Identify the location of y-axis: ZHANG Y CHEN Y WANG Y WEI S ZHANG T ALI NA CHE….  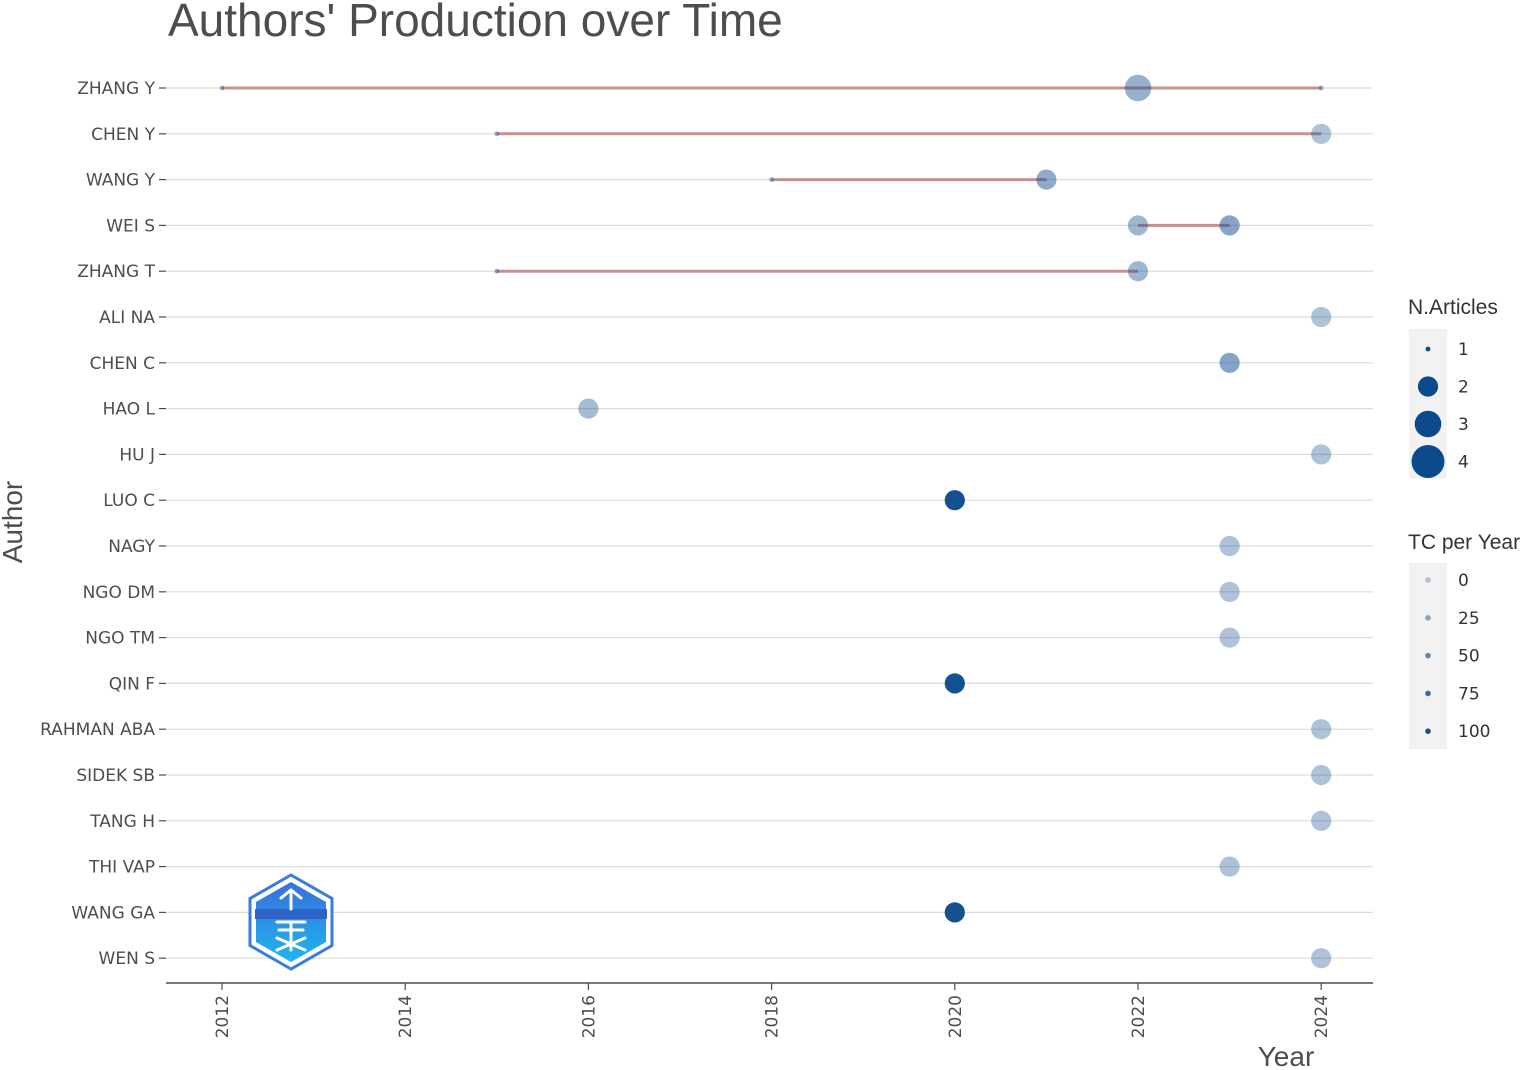
(103, 524).